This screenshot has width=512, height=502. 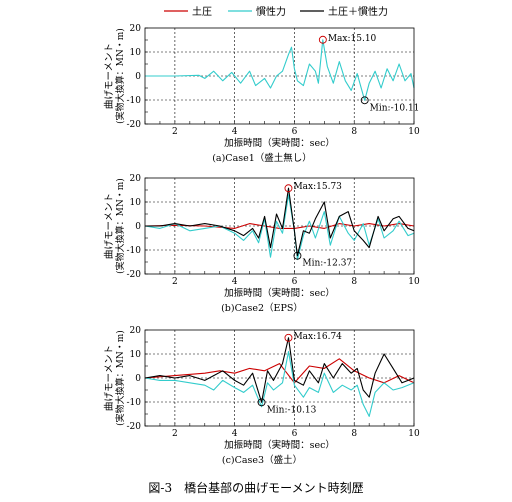 I want to click on legend: 土圧 慣性力 土圧＋慣性力, so click(x=276, y=11).